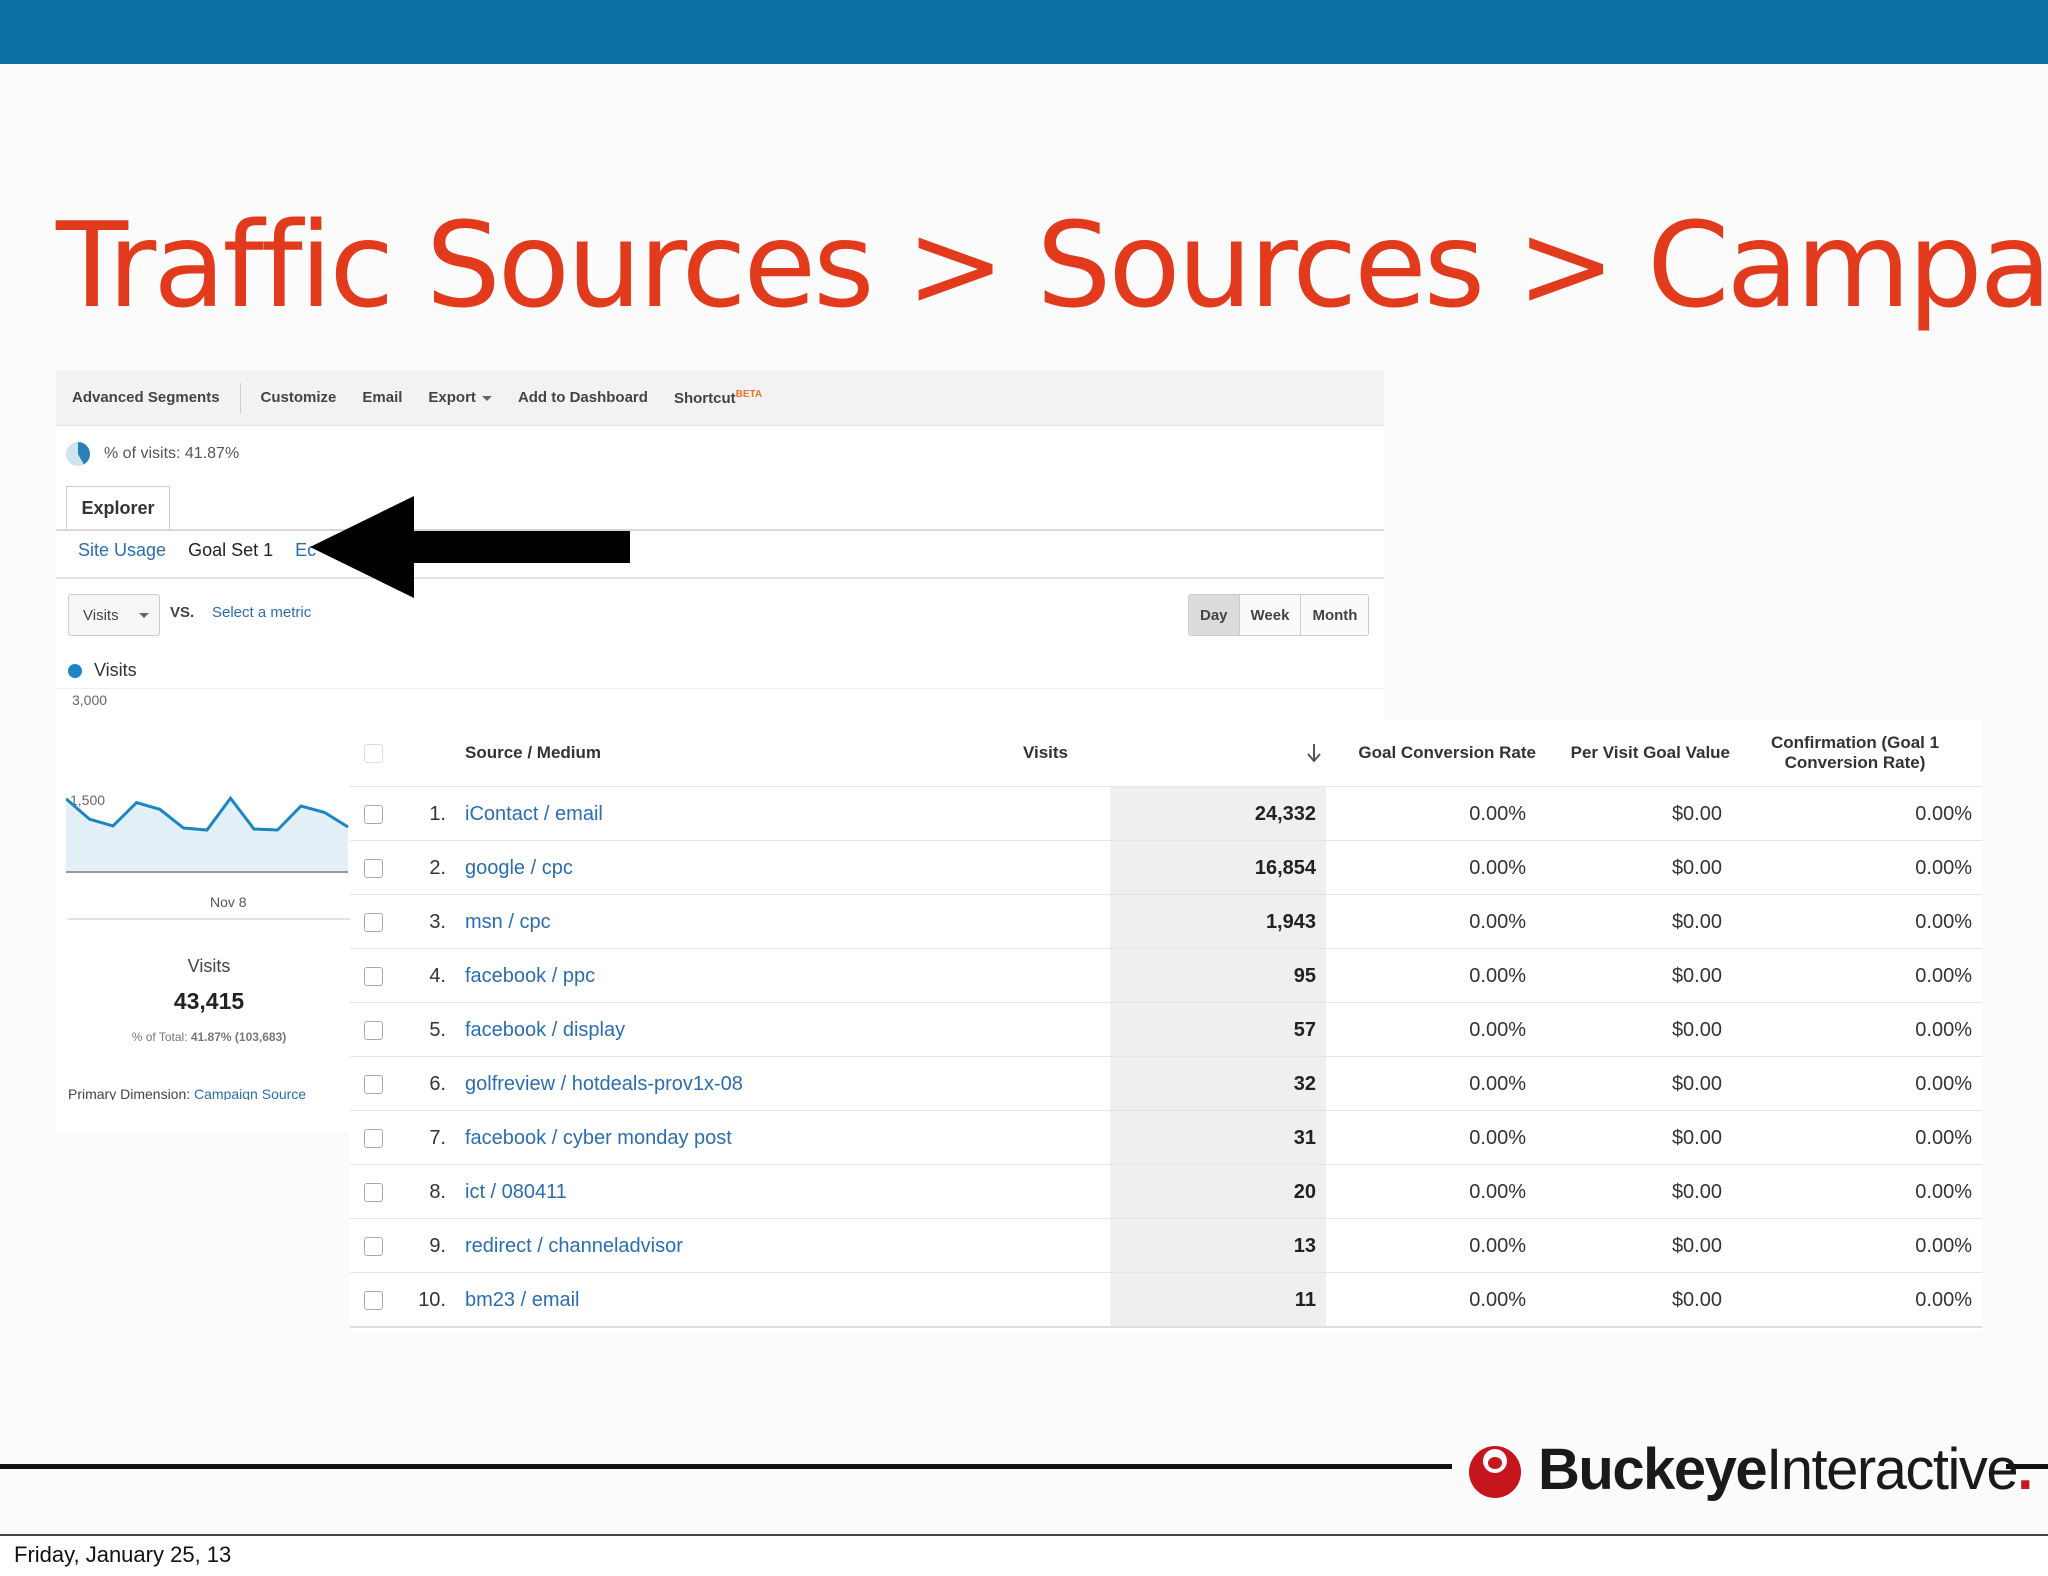 The height and width of the screenshot is (1576, 2048). What do you see at coordinates (207, 834) in the screenshot?
I see `visits-line-chart` at bounding box center [207, 834].